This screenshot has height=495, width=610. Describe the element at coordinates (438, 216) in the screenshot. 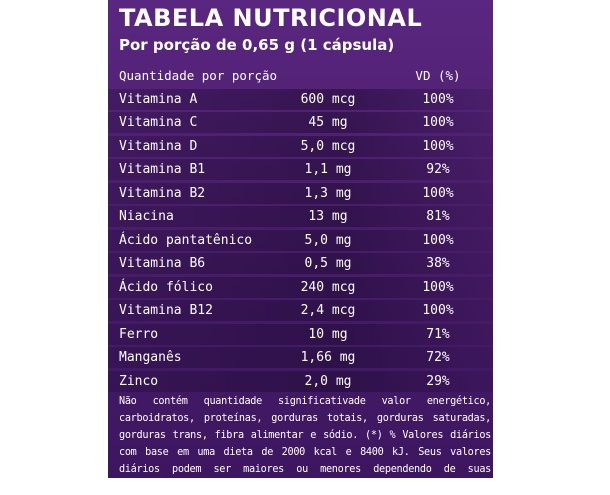

I see `nutrient-daily-value: 81%` at that location.